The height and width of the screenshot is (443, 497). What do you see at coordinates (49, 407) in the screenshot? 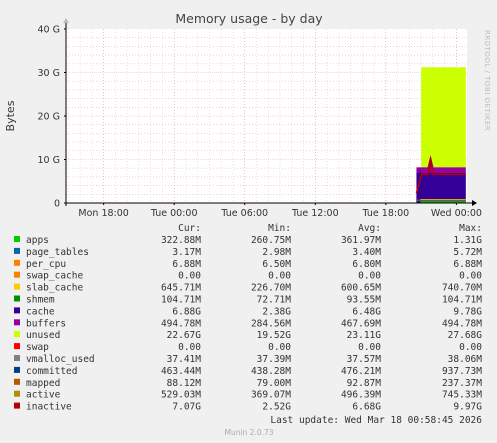
I see `legend-series-name: inactive` at bounding box center [49, 407].